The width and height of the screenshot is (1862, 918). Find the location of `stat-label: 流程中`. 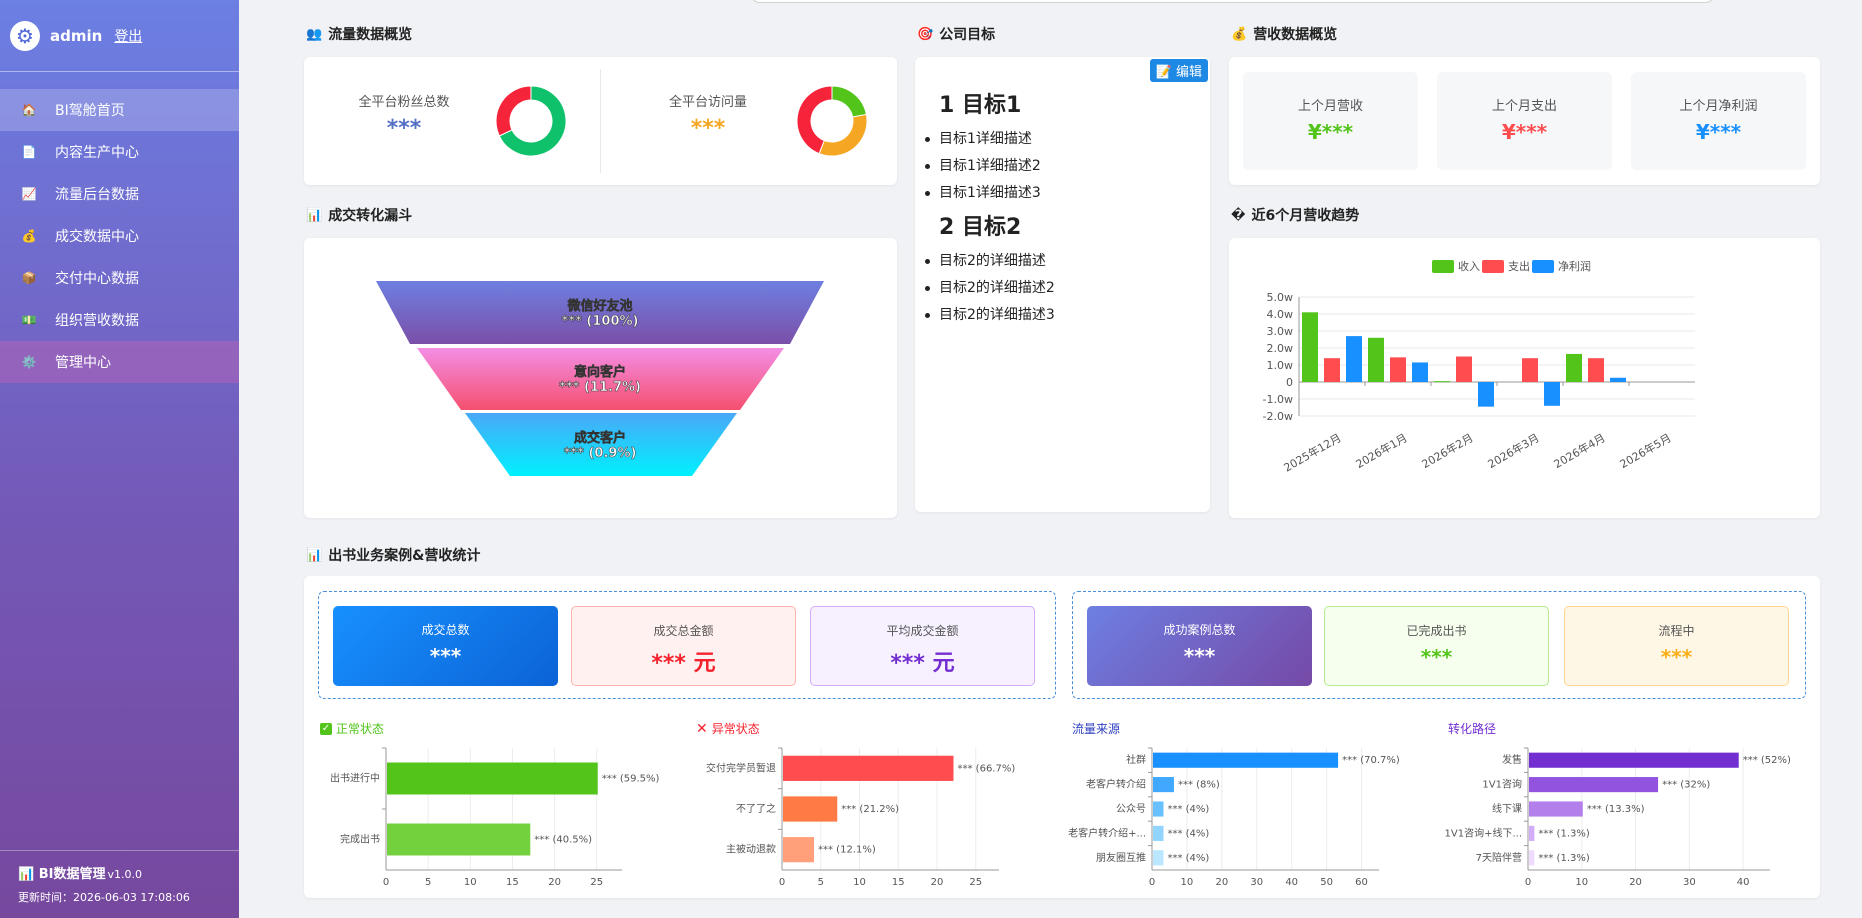

stat-label: 流程中 is located at coordinates (1676, 631).